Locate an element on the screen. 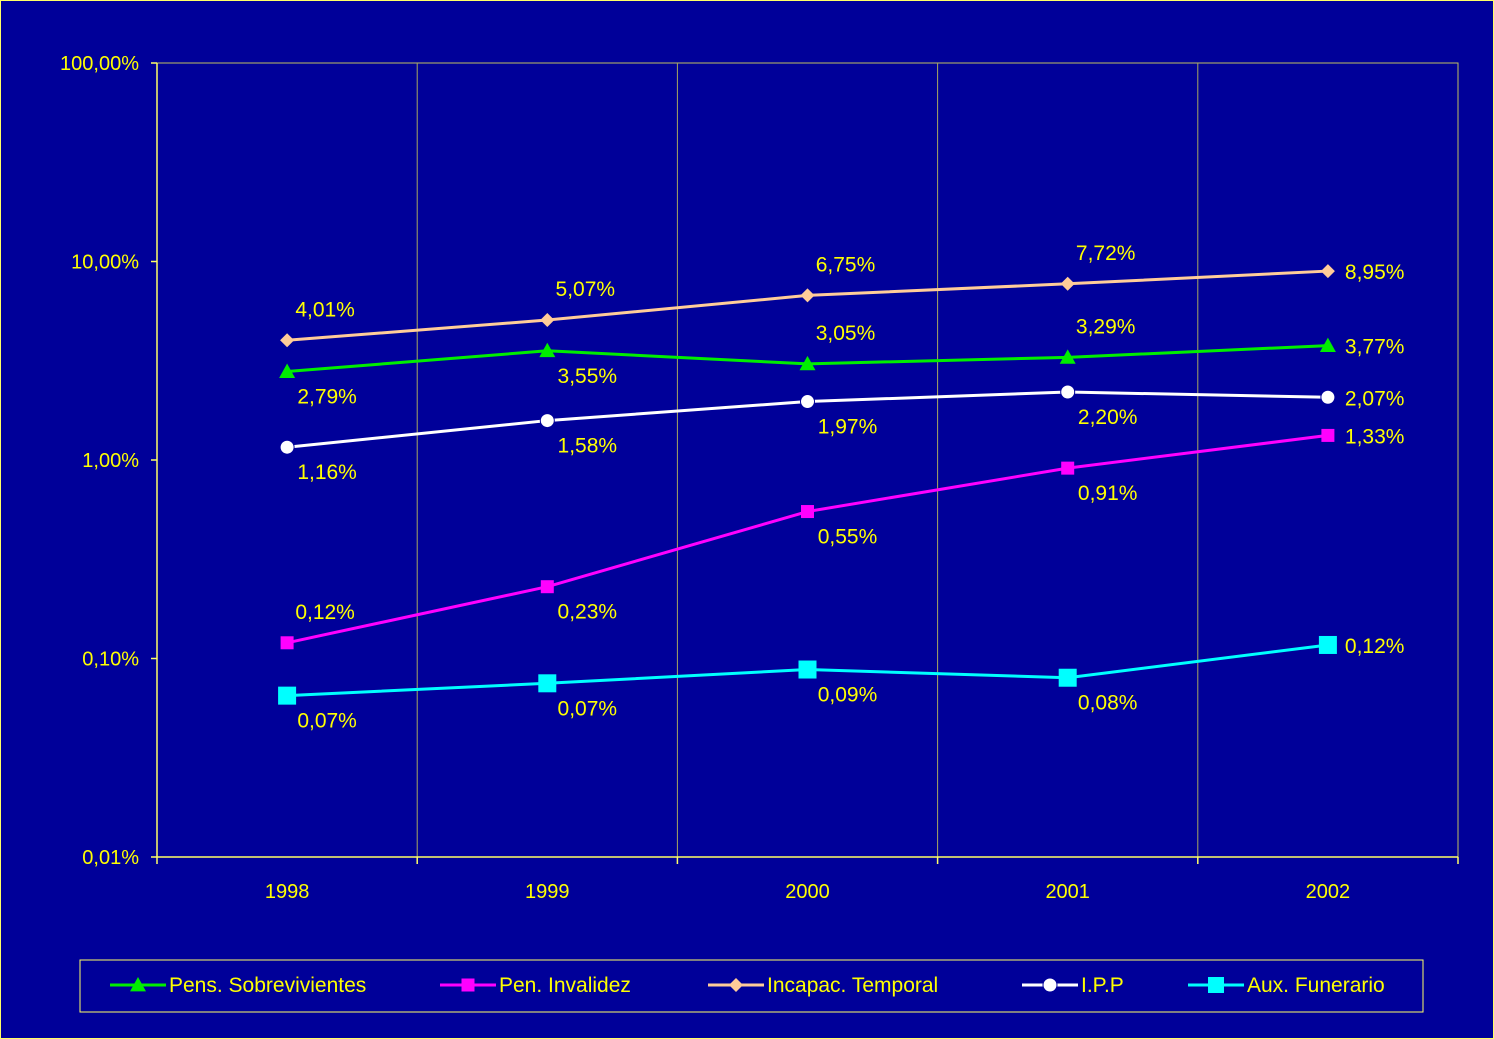  legend-marker-incapac-temporal is located at coordinates (736, 985).